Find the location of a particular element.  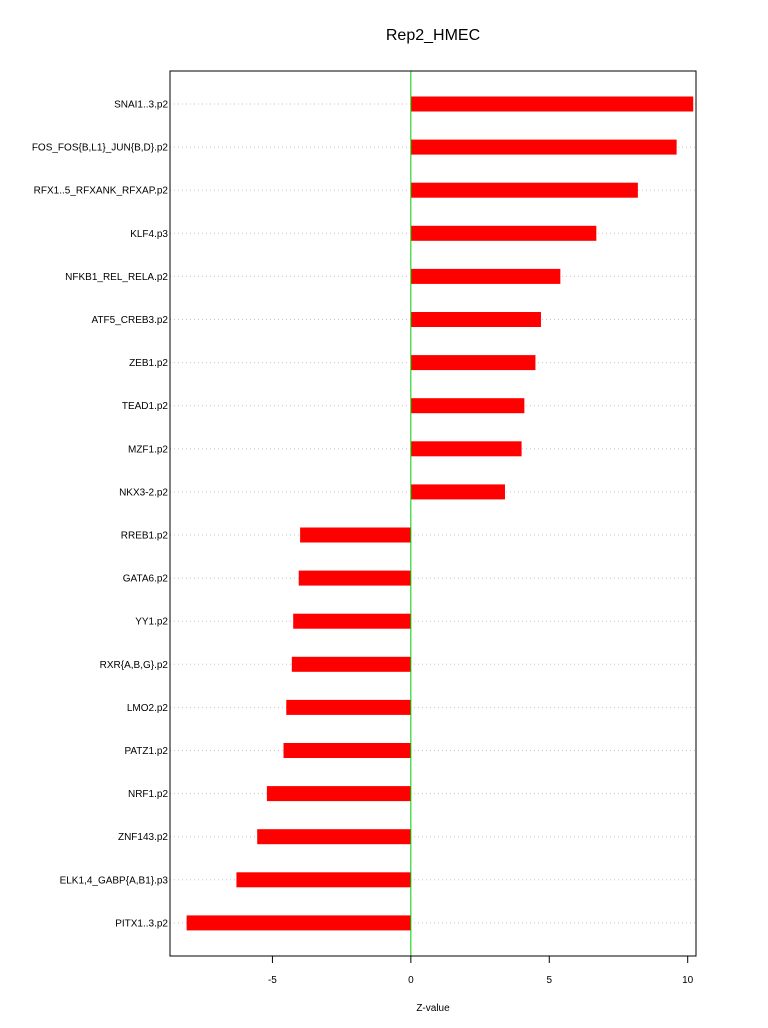

x-axis: -5 0 5 10 is located at coordinates (481, 970).